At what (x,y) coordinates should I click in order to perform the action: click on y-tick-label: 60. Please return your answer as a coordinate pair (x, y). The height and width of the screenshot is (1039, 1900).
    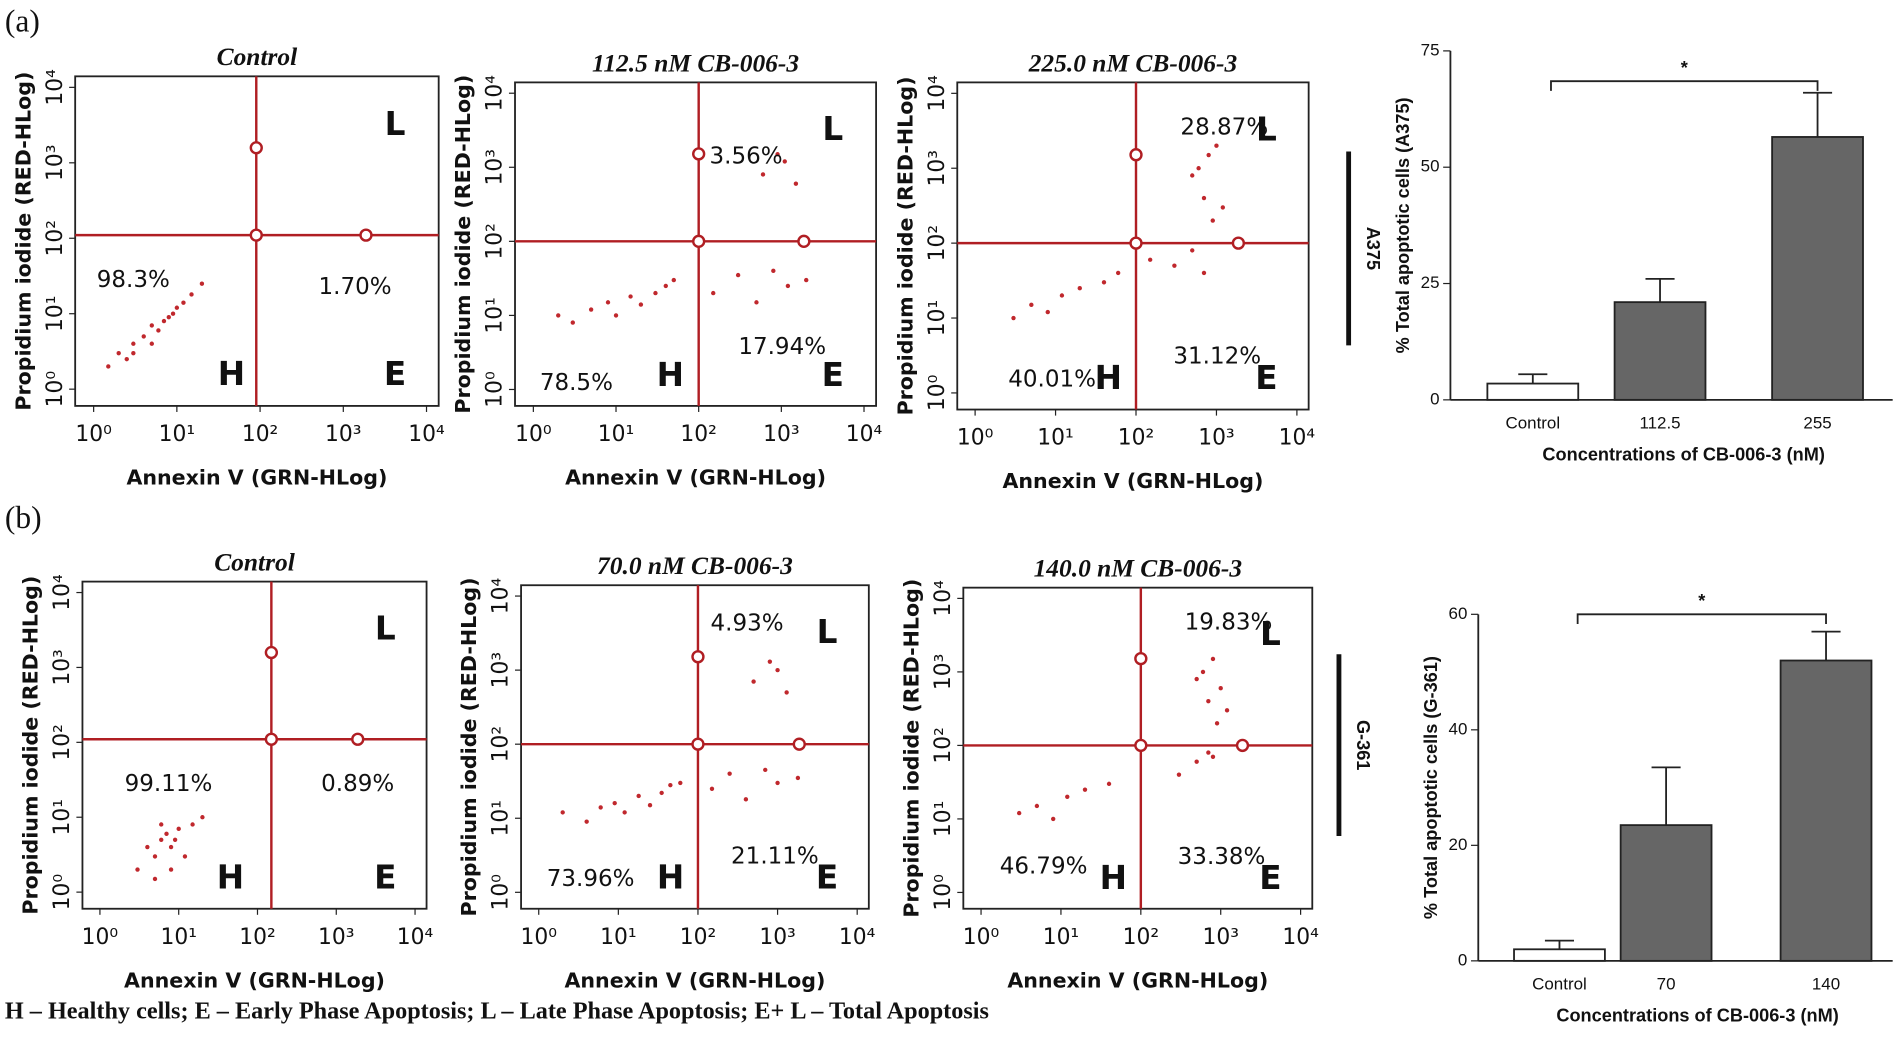
    Looking at the image, I should click on (1458, 613).